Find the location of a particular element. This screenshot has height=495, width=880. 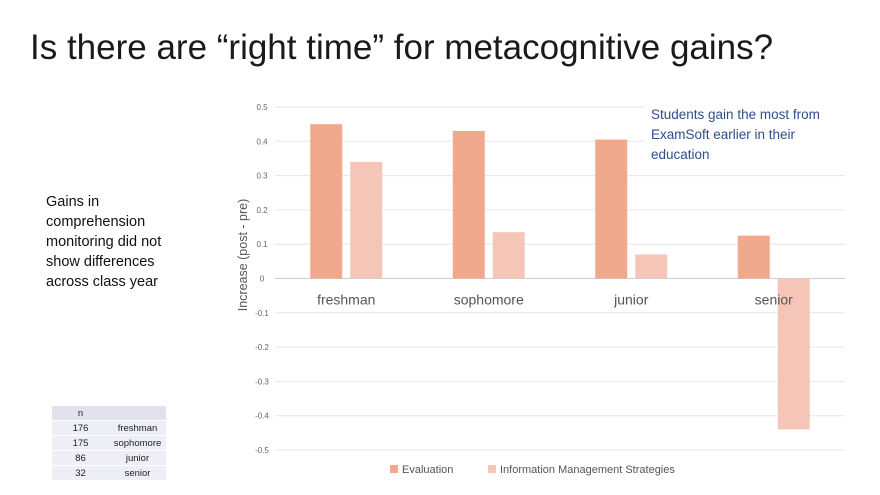

table-cell-year: junior is located at coordinates (137, 458).